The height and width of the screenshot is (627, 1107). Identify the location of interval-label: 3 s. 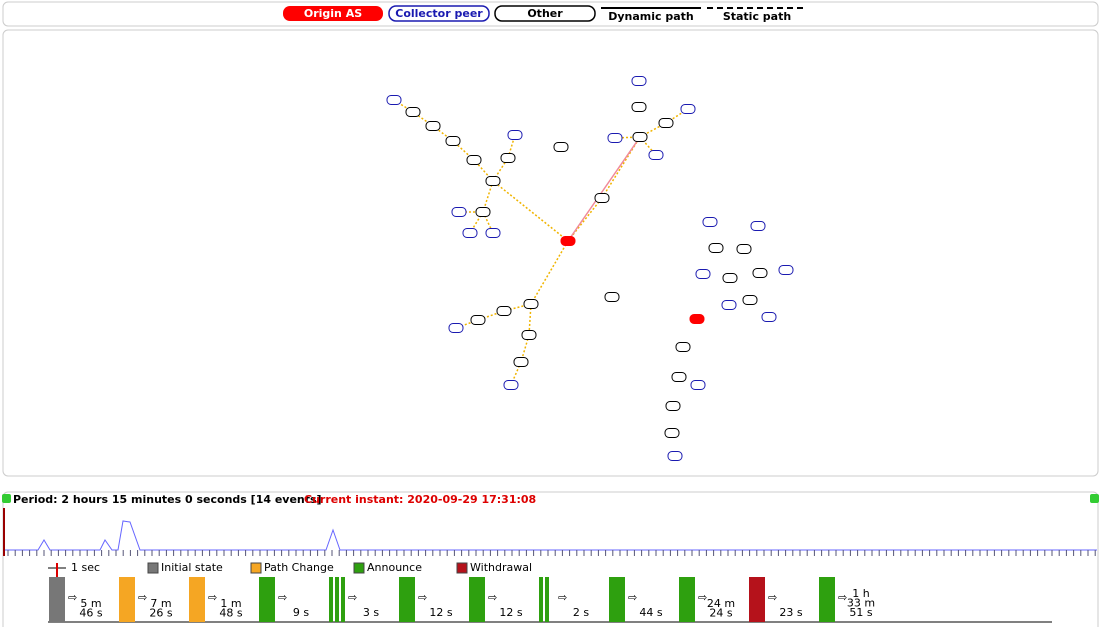
(371, 612).